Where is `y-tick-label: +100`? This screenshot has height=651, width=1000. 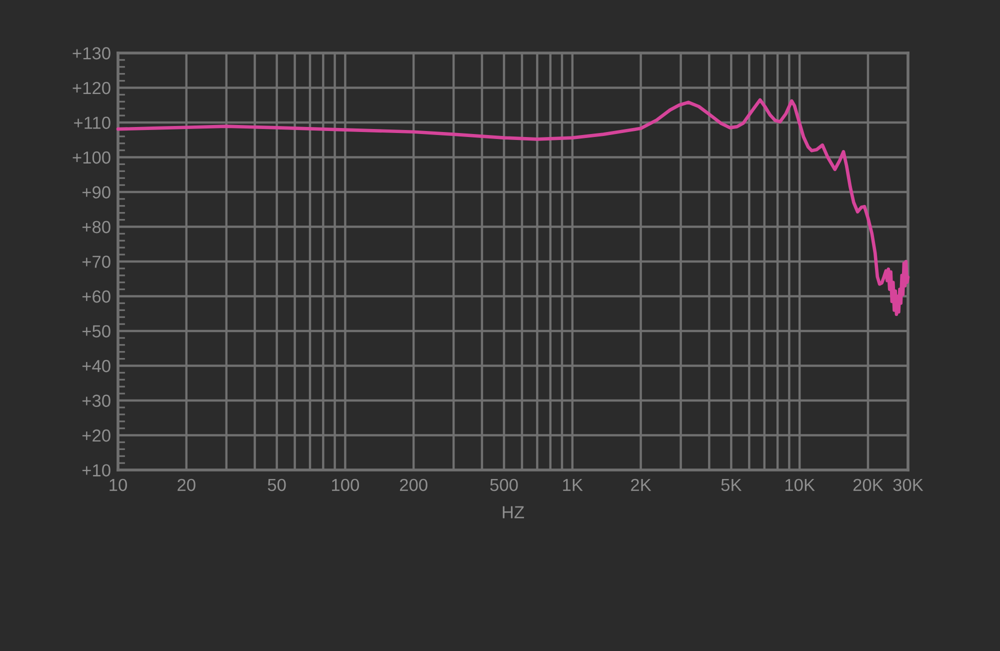
y-tick-label: +100 is located at coordinates (91, 157).